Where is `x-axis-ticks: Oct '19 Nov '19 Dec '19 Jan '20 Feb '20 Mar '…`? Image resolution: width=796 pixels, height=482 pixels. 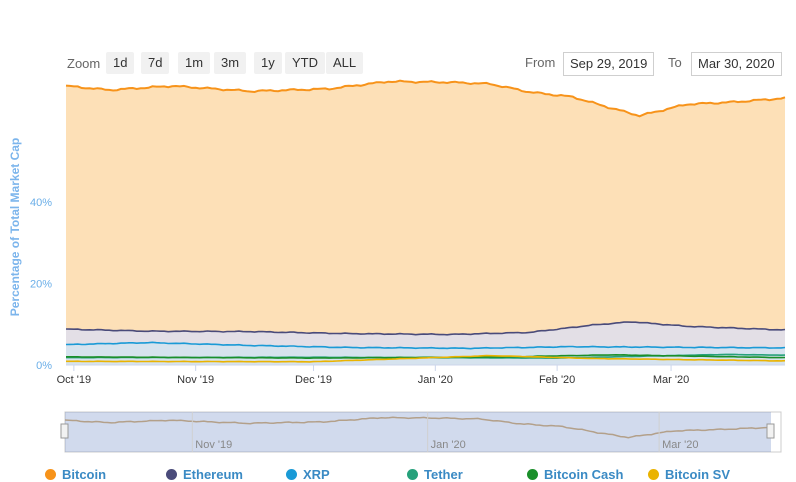 x-axis-ticks: Oct '19 Nov '19 Dec '19 Jan '20 Feb '20 Mar '… is located at coordinates (421, 375).